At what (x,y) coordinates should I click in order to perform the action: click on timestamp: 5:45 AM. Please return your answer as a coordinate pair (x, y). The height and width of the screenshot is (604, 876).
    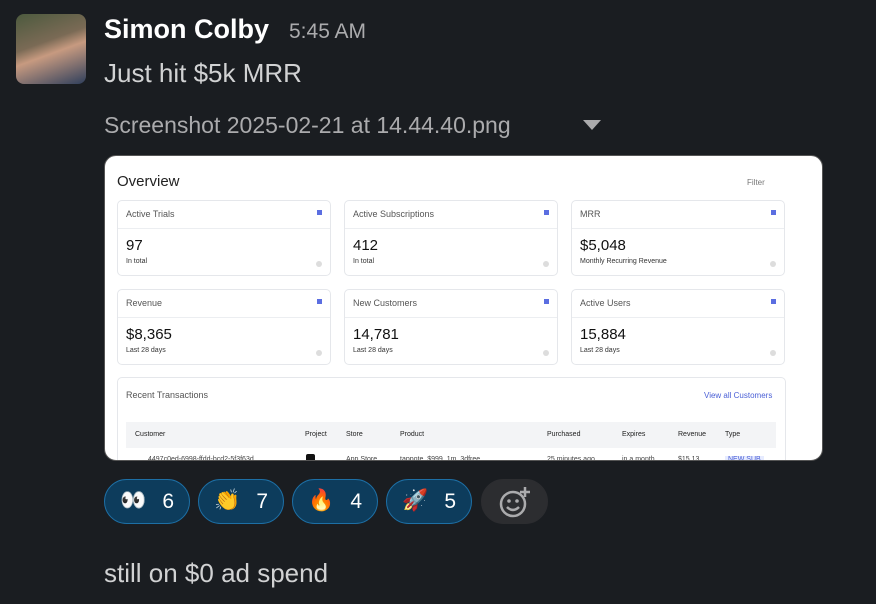
    Looking at the image, I should click on (328, 31).